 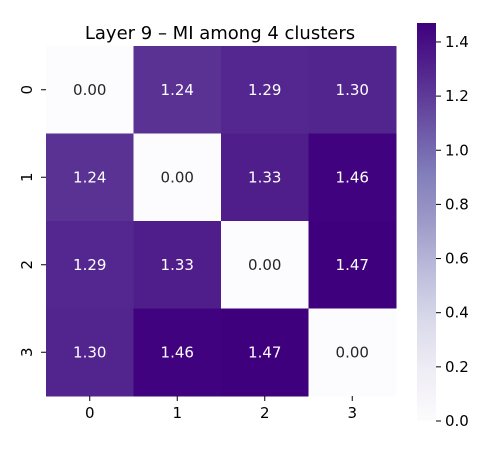 What do you see at coordinates (265, 413) in the screenshot?
I see `x-tick-label: 2` at bounding box center [265, 413].